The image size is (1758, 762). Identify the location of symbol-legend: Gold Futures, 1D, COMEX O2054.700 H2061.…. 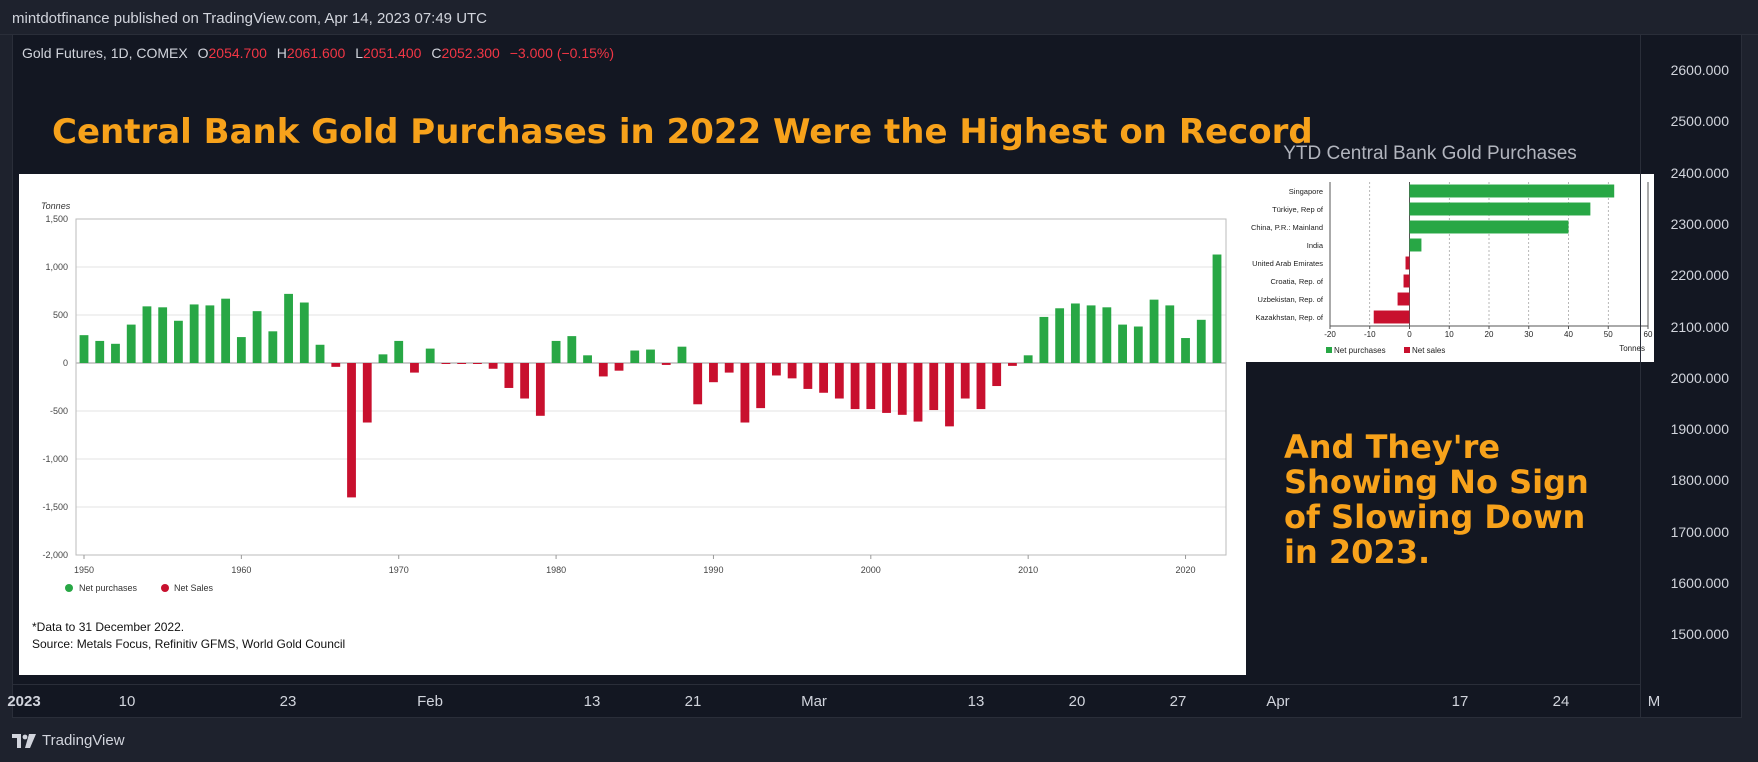
(318, 53).